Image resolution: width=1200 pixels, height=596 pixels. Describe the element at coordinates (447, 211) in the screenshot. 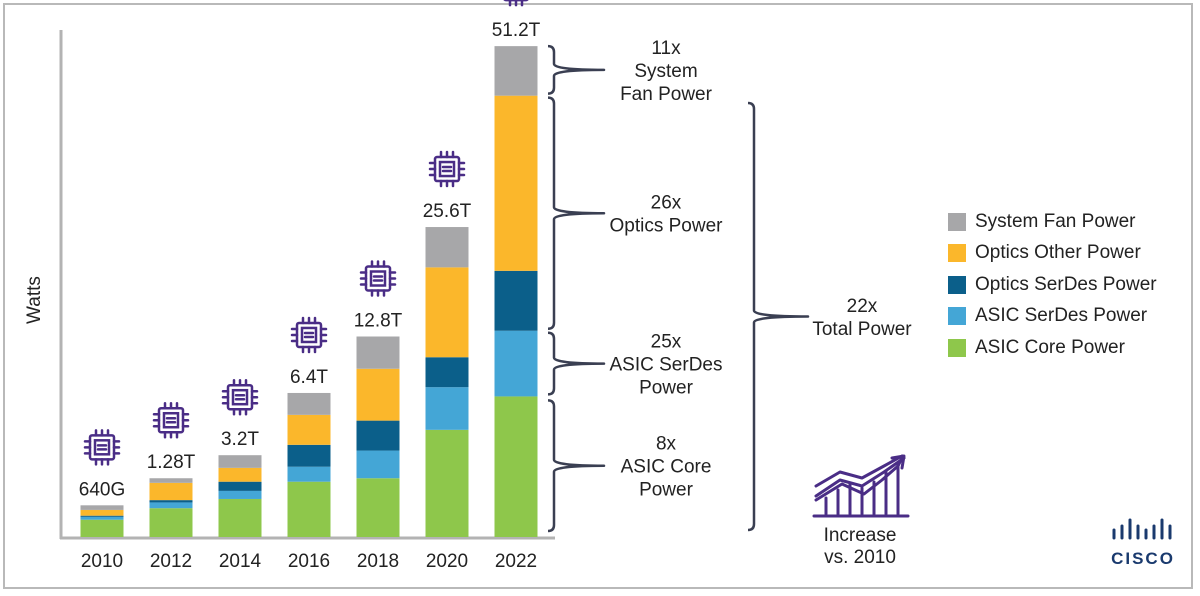

I see `bandwidth-label: 25.6T` at that location.